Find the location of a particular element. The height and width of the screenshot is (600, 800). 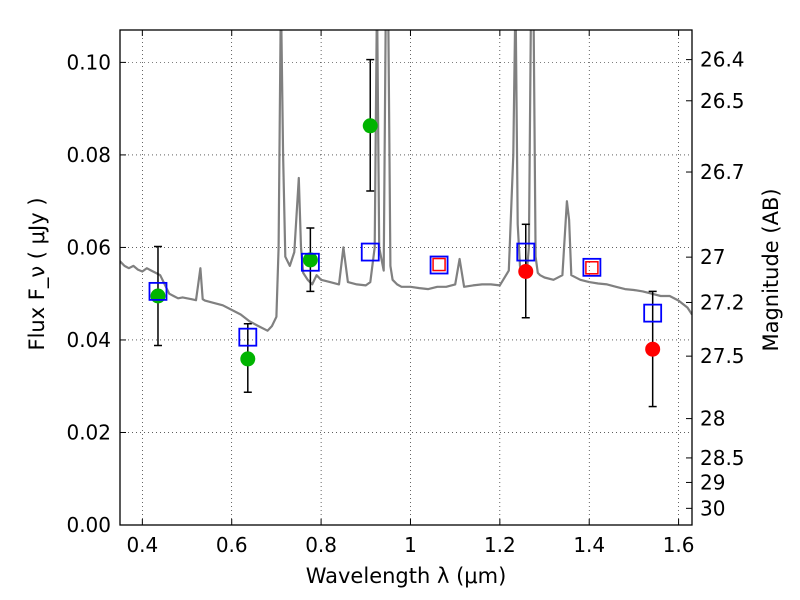

y-tick-label: 0.06 is located at coordinates (88, 247).